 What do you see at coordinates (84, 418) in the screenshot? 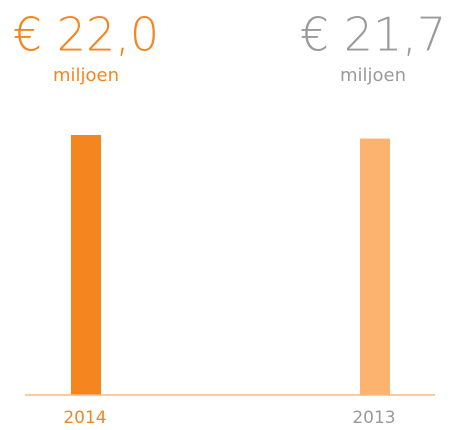
I see `x-tick-label: 2014` at bounding box center [84, 418].